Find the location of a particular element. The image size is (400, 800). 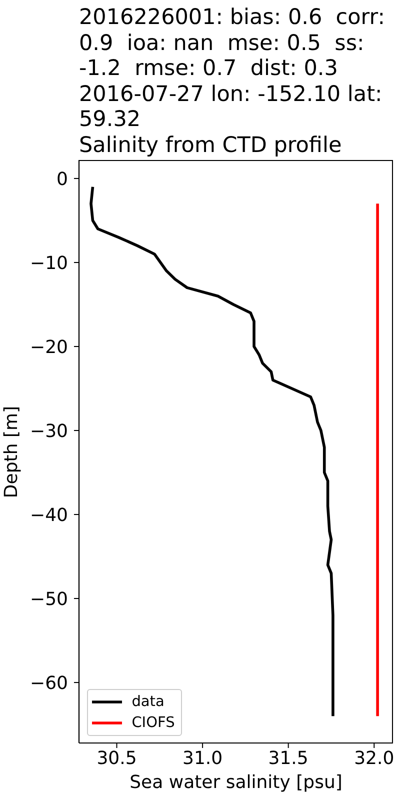

y-tick-label: −30 is located at coordinates (49, 431).